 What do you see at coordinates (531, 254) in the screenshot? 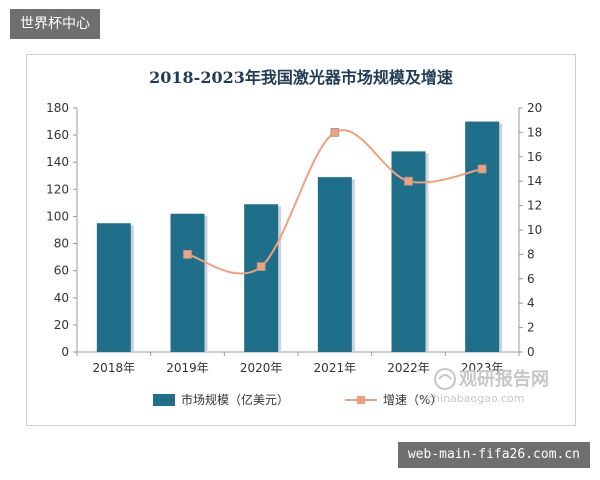
I see `y2-tick-label: 8` at bounding box center [531, 254].